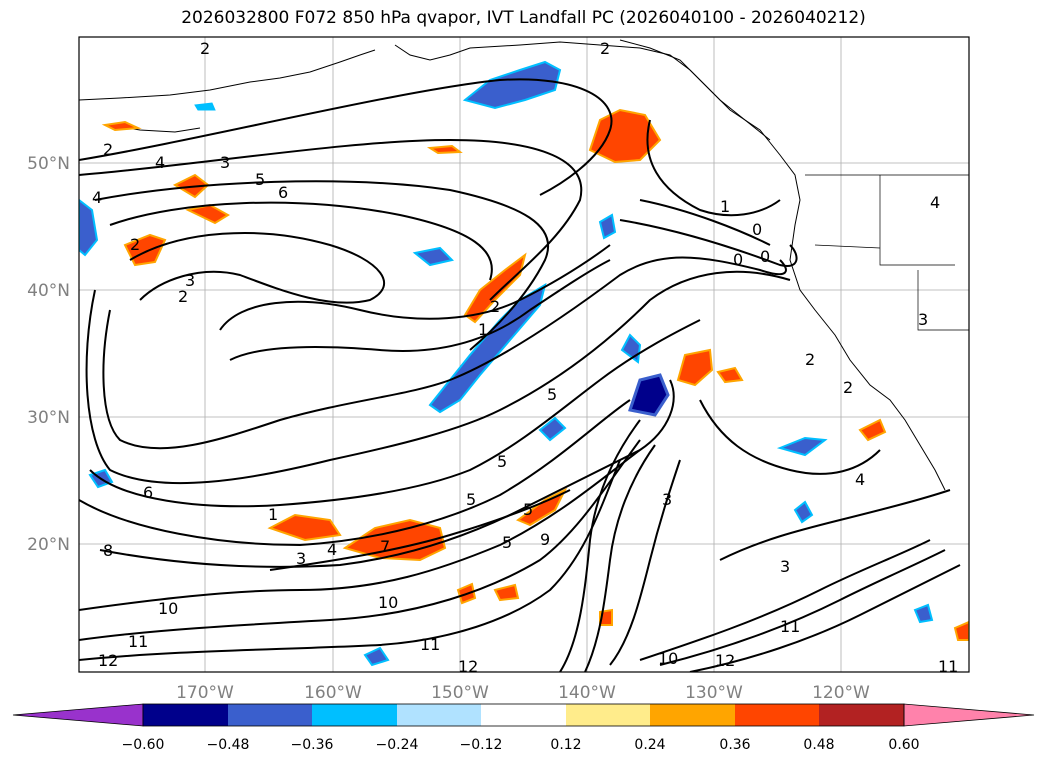  Describe the element at coordinates (108, 550) in the screenshot. I see `contour-label: 8` at that location.